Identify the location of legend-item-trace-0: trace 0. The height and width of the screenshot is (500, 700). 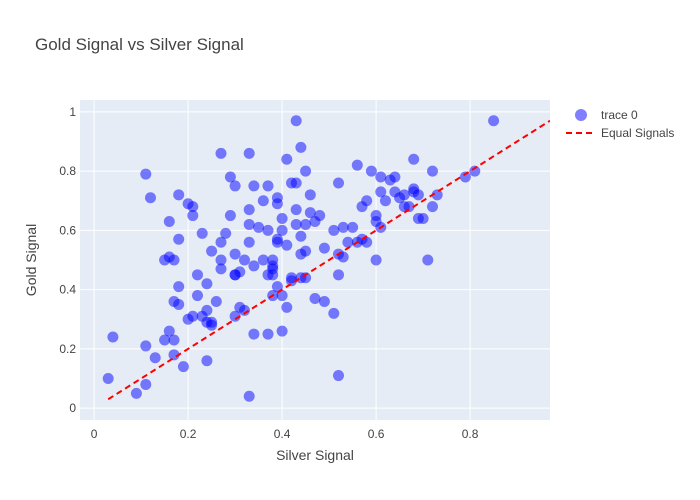
(606, 115).